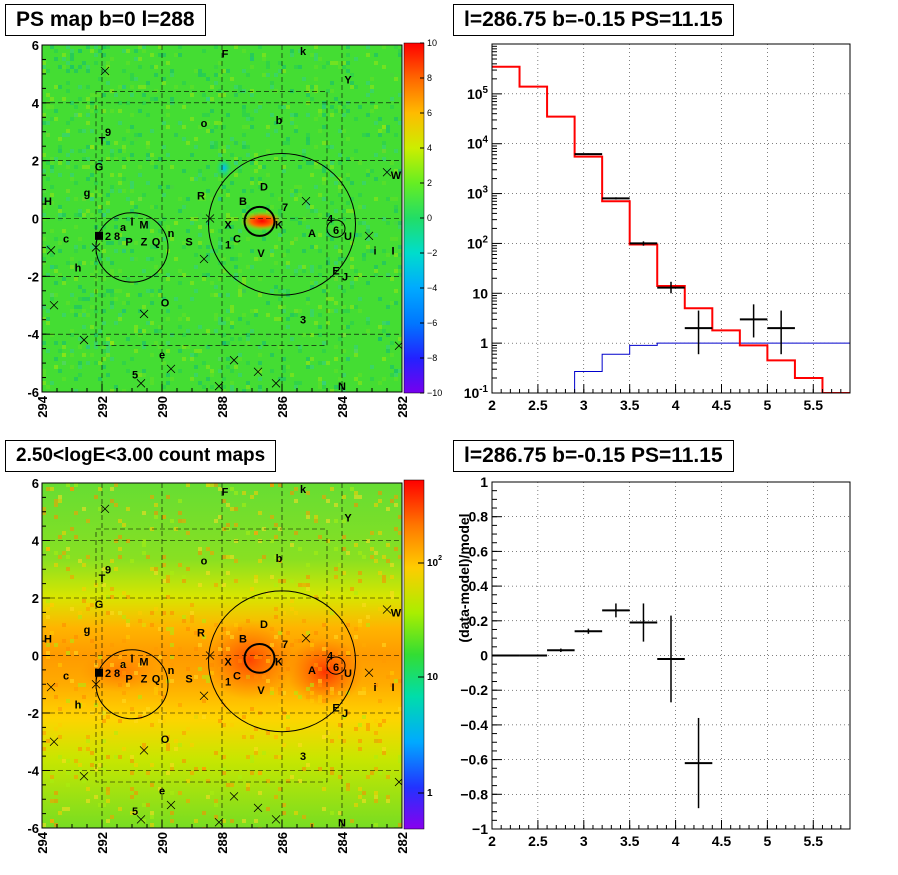 Image resolution: width=898 pixels, height=875 pixels. Describe the element at coordinates (102, 843) in the screenshot. I see `map-x-tick-label: 292` at that location.